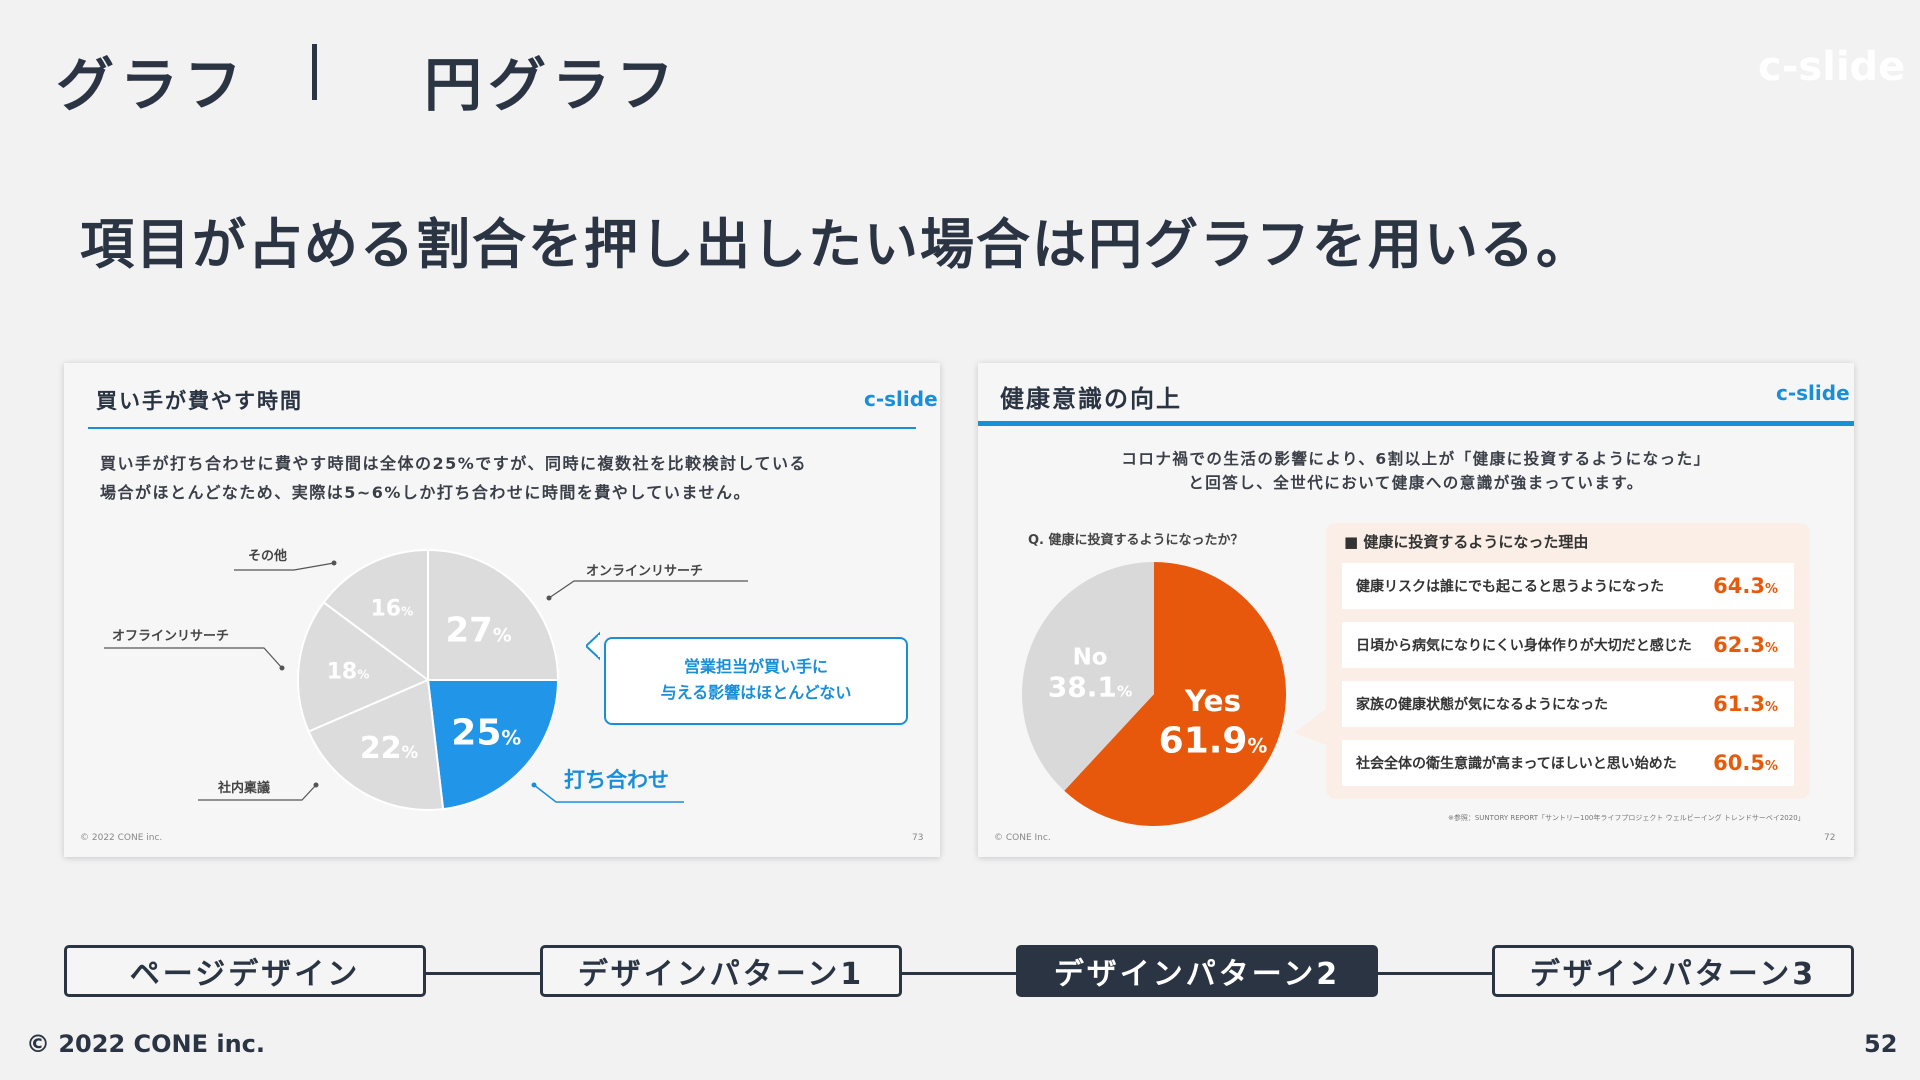  What do you see at coordinates (268, 556) in the screenshot?
I see `pie-label-other: その他` at bounding box center [268, 556].